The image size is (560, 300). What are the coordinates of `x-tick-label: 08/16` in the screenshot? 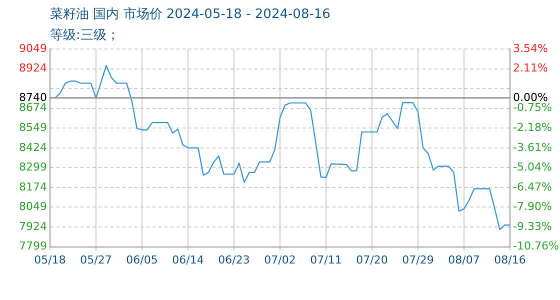 It's located at (510, 259).